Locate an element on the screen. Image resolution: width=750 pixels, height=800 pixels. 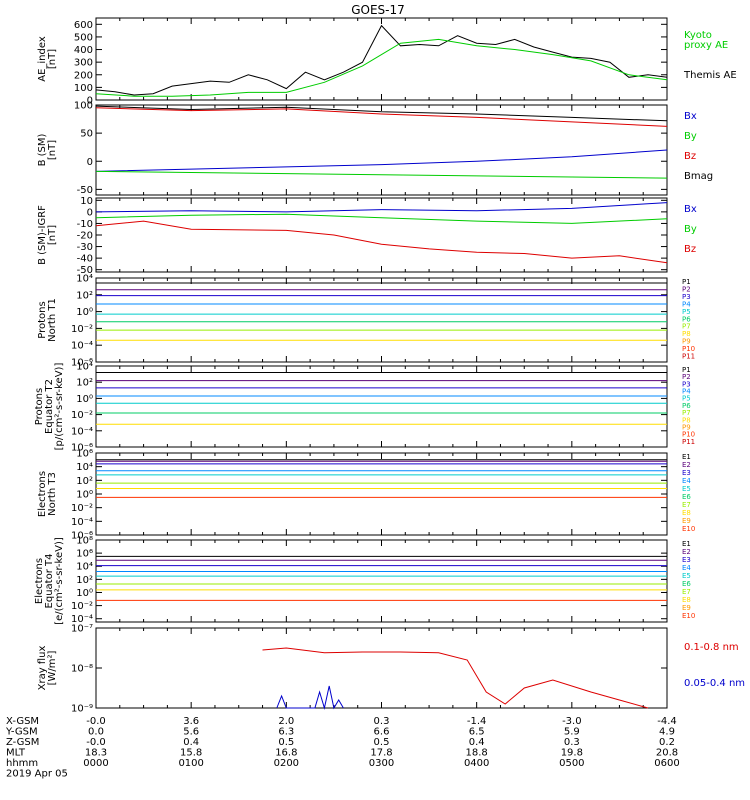
x-axis-tick-value: 2.0 is located at coordinates (286, 721).